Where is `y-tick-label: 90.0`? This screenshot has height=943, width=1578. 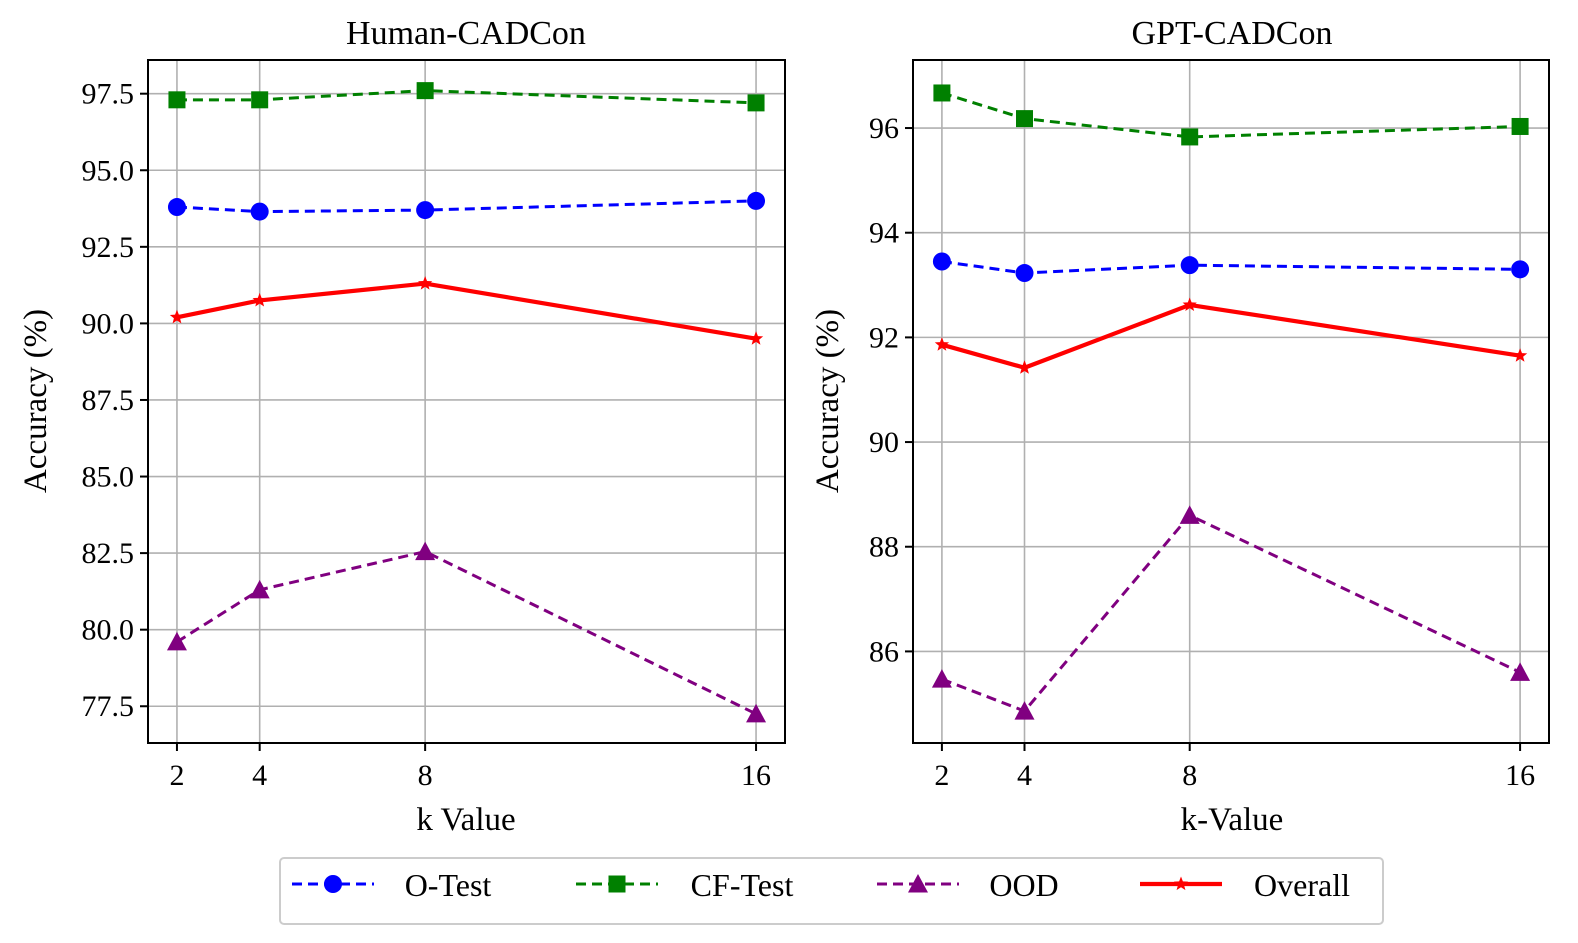 y-tick-label: 90.0 is located at coordinates (108, 323).